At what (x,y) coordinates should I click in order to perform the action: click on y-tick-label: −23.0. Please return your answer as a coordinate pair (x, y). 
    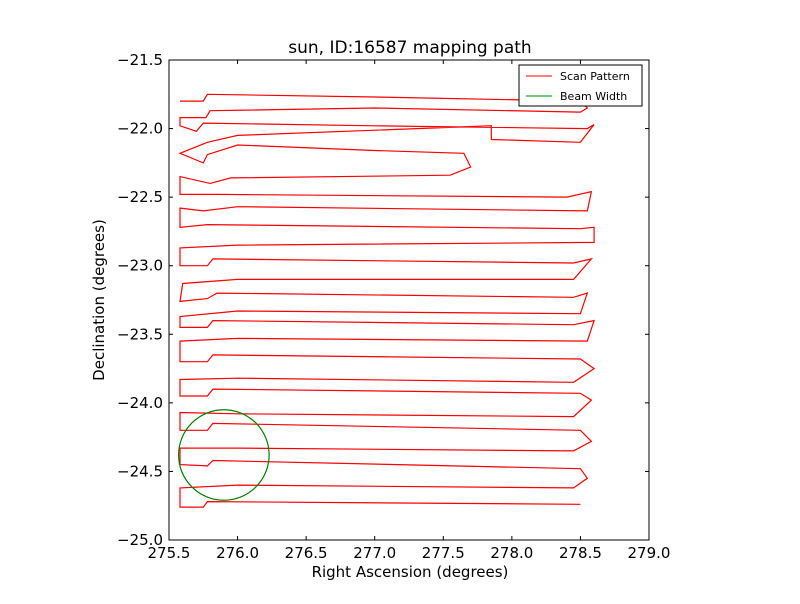
    Looking at the image, I should click on (140, 266).